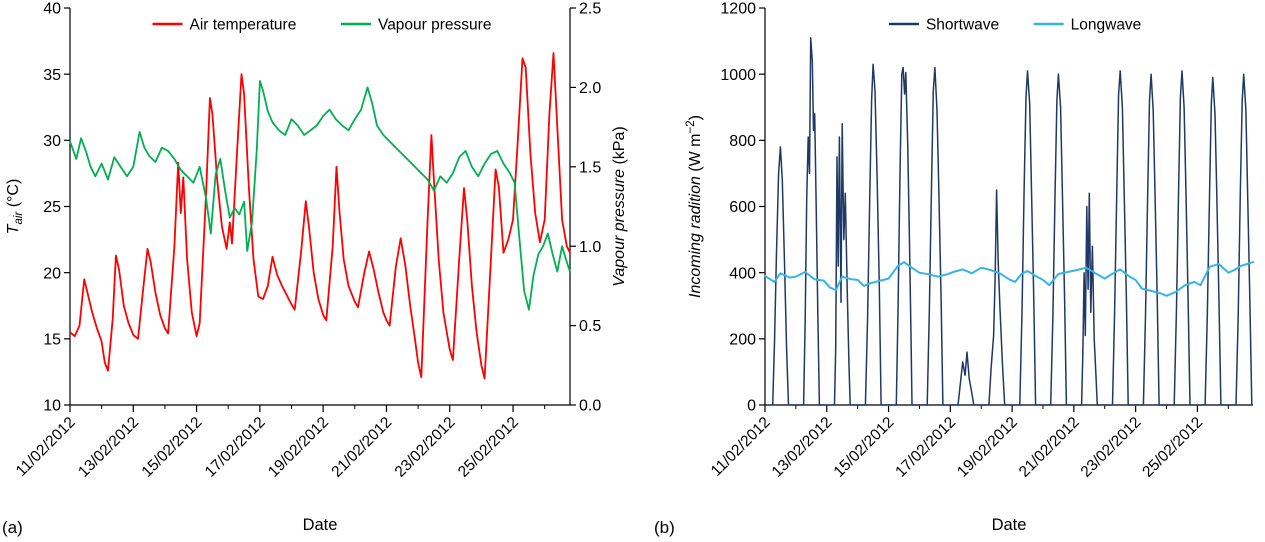  What do you see at coordinates (742, 207) in the screenshot?
I see `y-tick-label: 600` at bounding box center [742, 207].